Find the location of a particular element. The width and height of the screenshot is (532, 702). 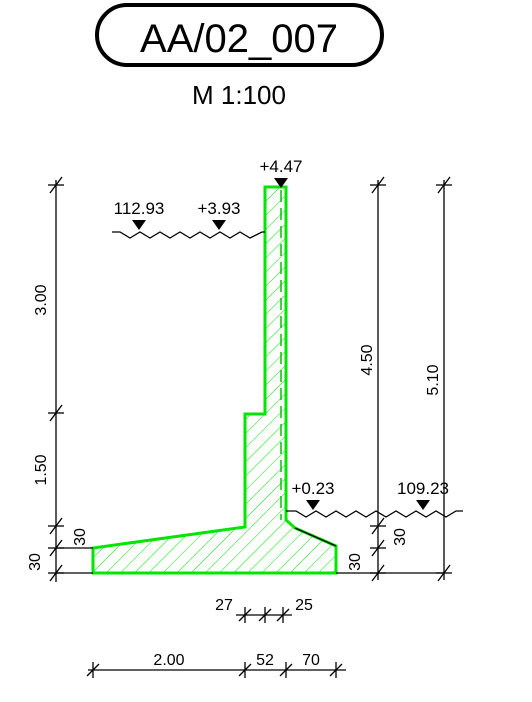

level-marker-upper-rel is located at coordinates (219, 225).